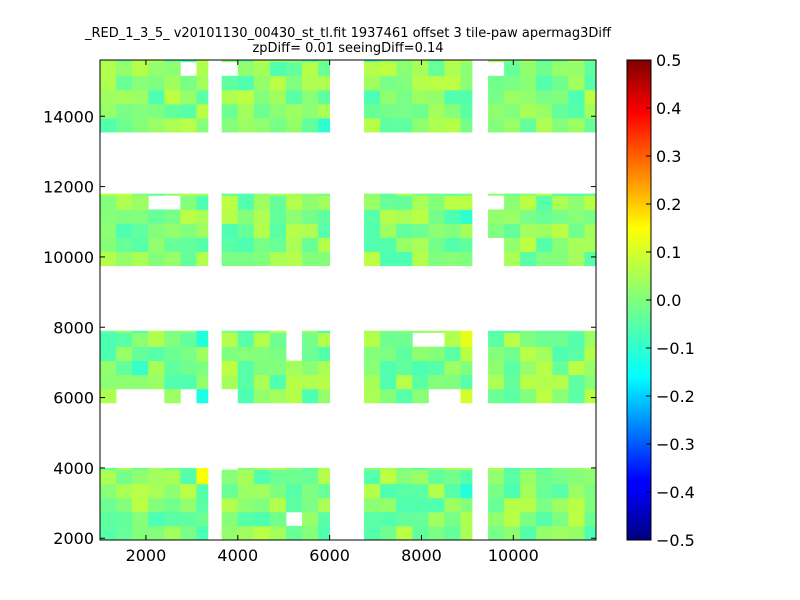 This screenshot has width=800, height=600. What do you see at coordinates (68, 257) in the screenshot?
I see `y-tick-label: 10000` at bounding box center [68, 257].